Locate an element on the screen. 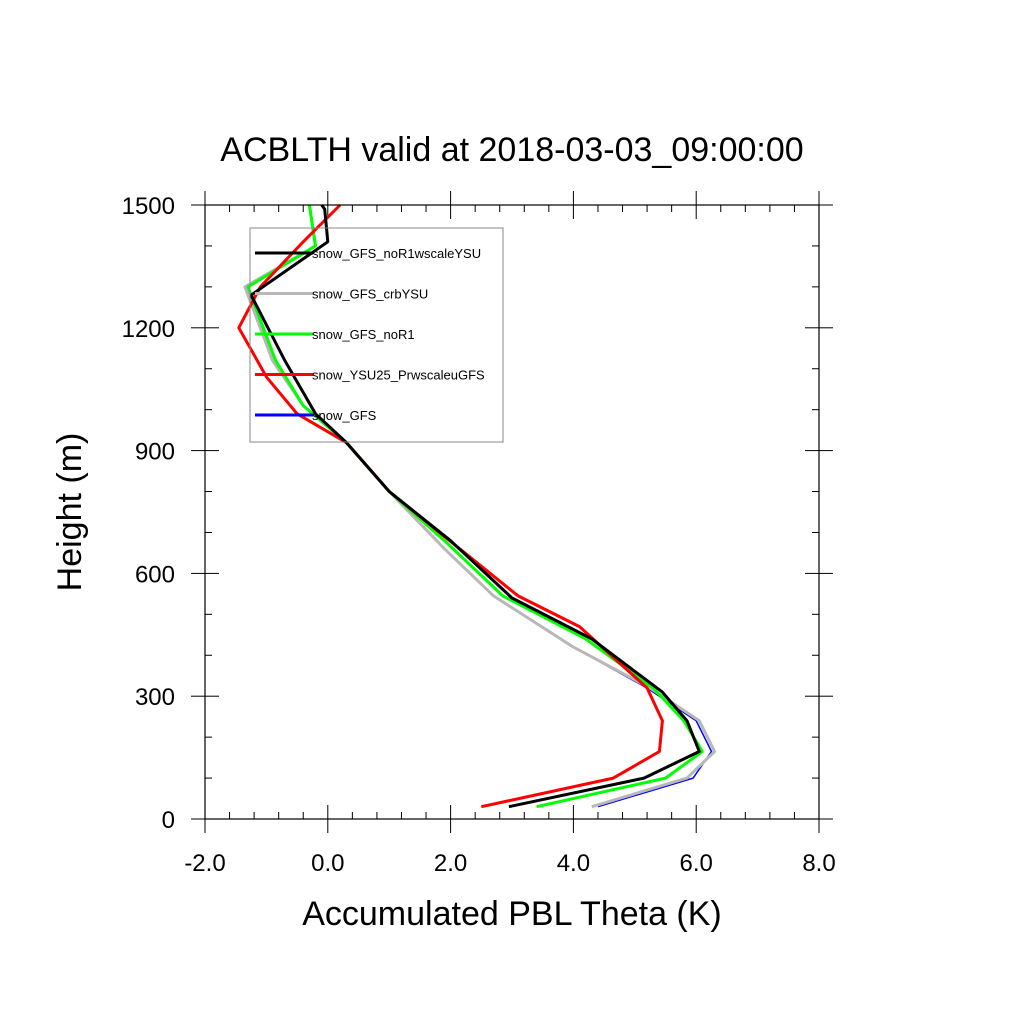 The image size is (1024, 1024). y-tick-label: 300 is located at coordinates (155, 697).